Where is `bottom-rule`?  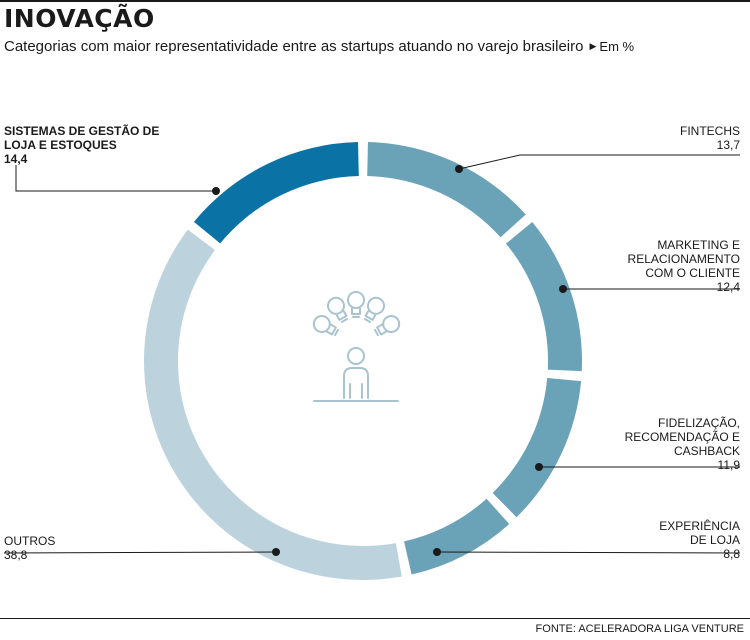
bottom-rule is located at coordinates (375, 618).